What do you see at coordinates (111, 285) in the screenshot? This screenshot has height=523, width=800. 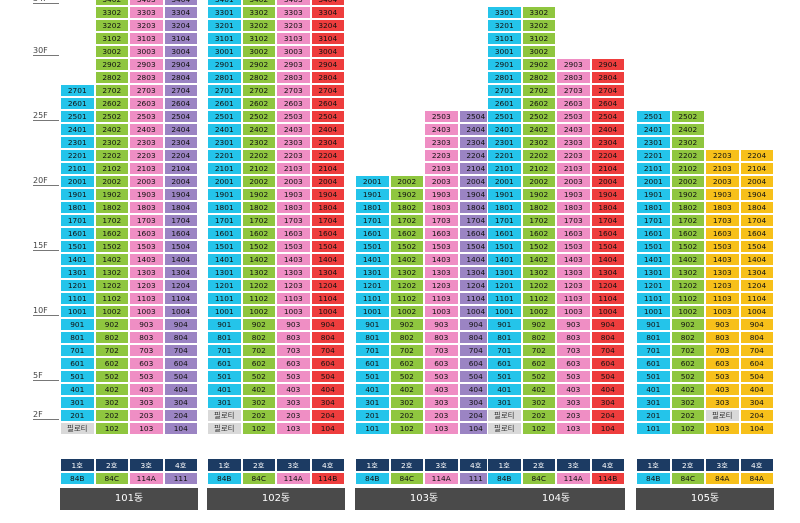 I see `unit-cell-1202: 1202` at bounding box center [111, 285].